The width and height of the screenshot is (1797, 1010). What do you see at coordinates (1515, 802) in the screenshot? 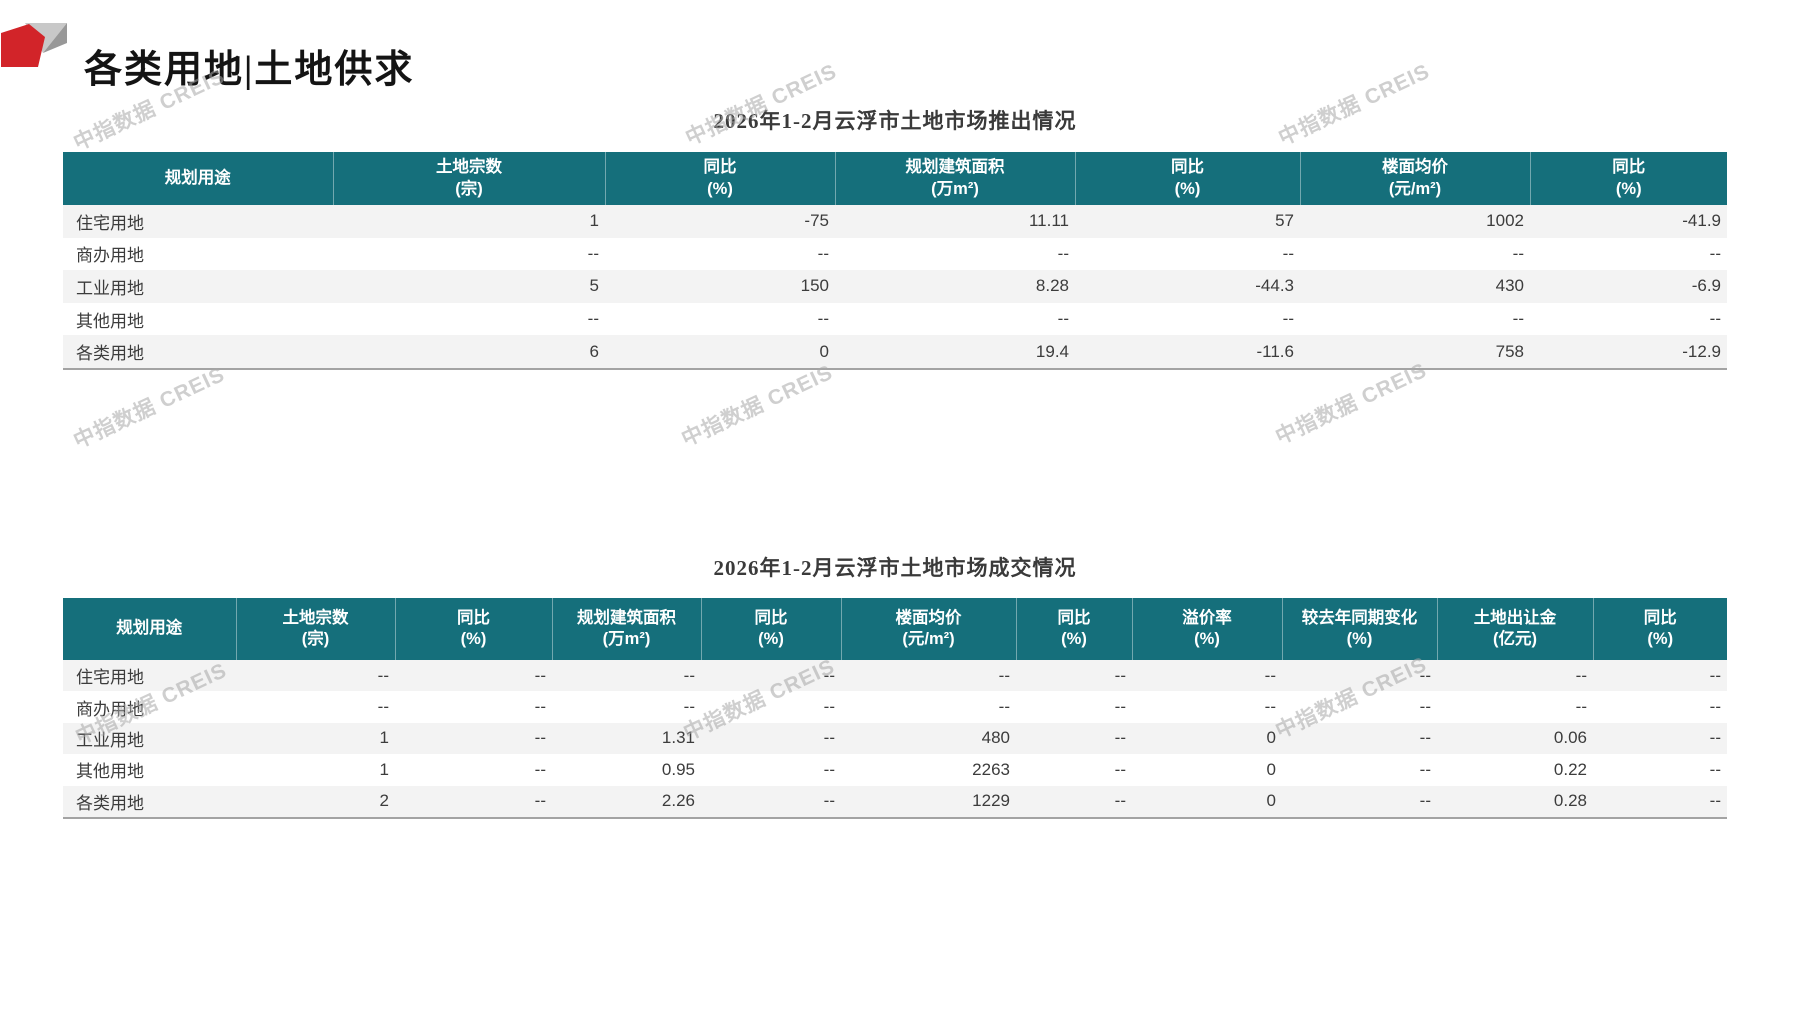
I see `cell: 0.28` at bounding box center [1515, 802].